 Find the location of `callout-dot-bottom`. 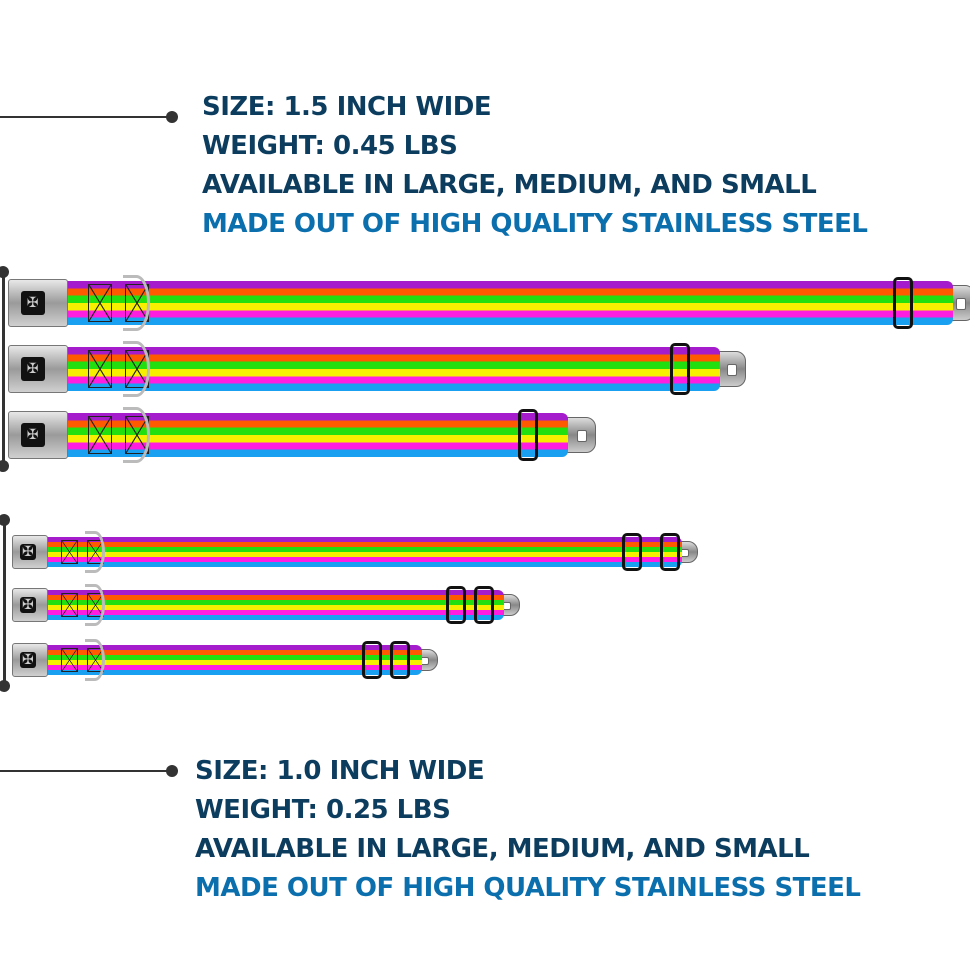

callout-dot-bottom is located at coordinates (172, 771).